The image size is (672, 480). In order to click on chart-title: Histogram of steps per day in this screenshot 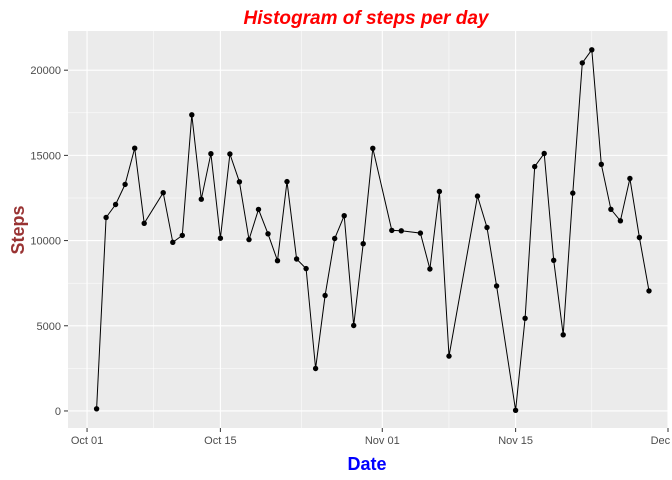, I will do `click(367, 18)`.